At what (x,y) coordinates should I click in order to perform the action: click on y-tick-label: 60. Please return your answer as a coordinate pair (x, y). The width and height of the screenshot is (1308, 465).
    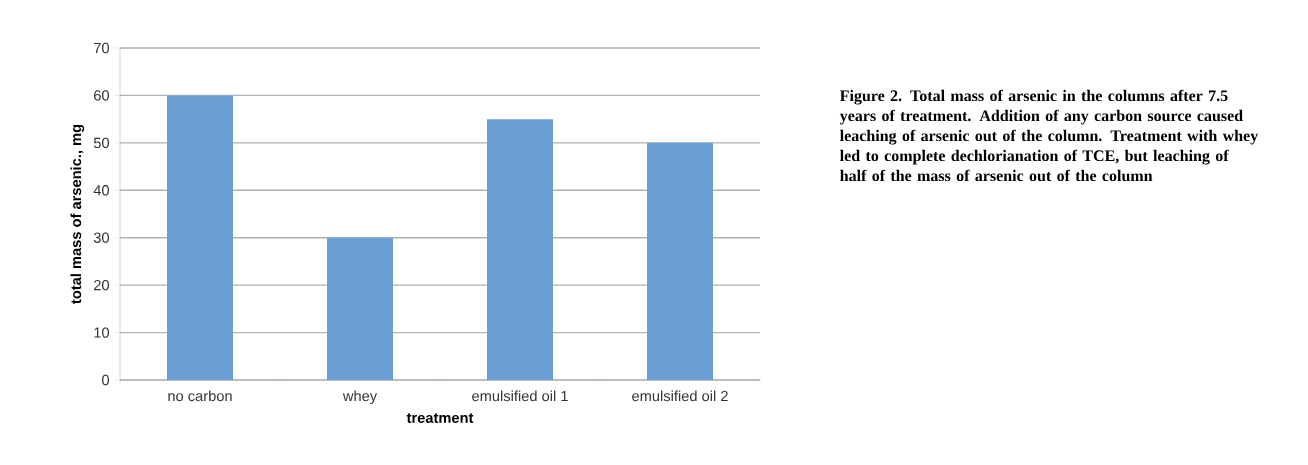
    Looking at the image, I should click on (102, 95).